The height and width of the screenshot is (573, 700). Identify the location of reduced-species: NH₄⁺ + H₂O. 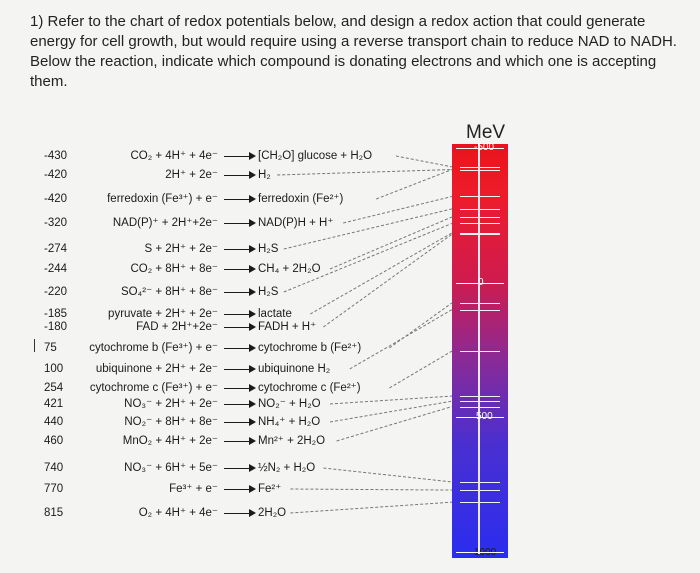
(289, 422).